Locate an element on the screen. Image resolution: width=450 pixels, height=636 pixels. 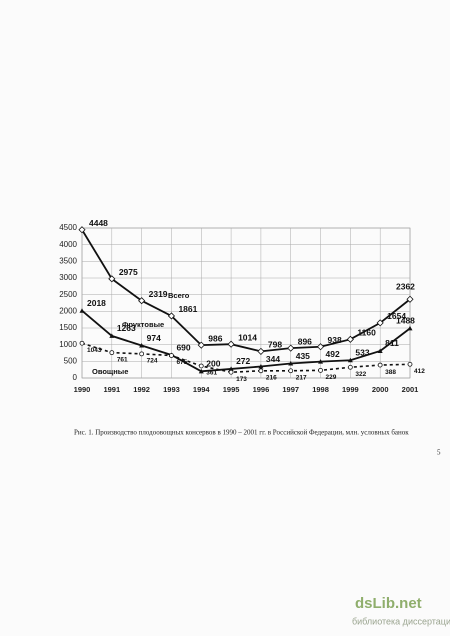
data-label: 1861 is located at coordinates (187, 309).